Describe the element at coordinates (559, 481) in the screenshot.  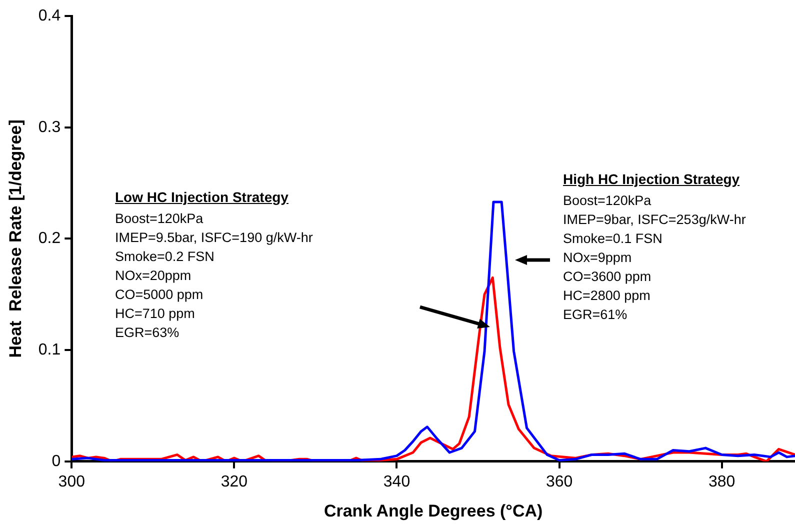
I see `x-tick-label: 360` at that location.